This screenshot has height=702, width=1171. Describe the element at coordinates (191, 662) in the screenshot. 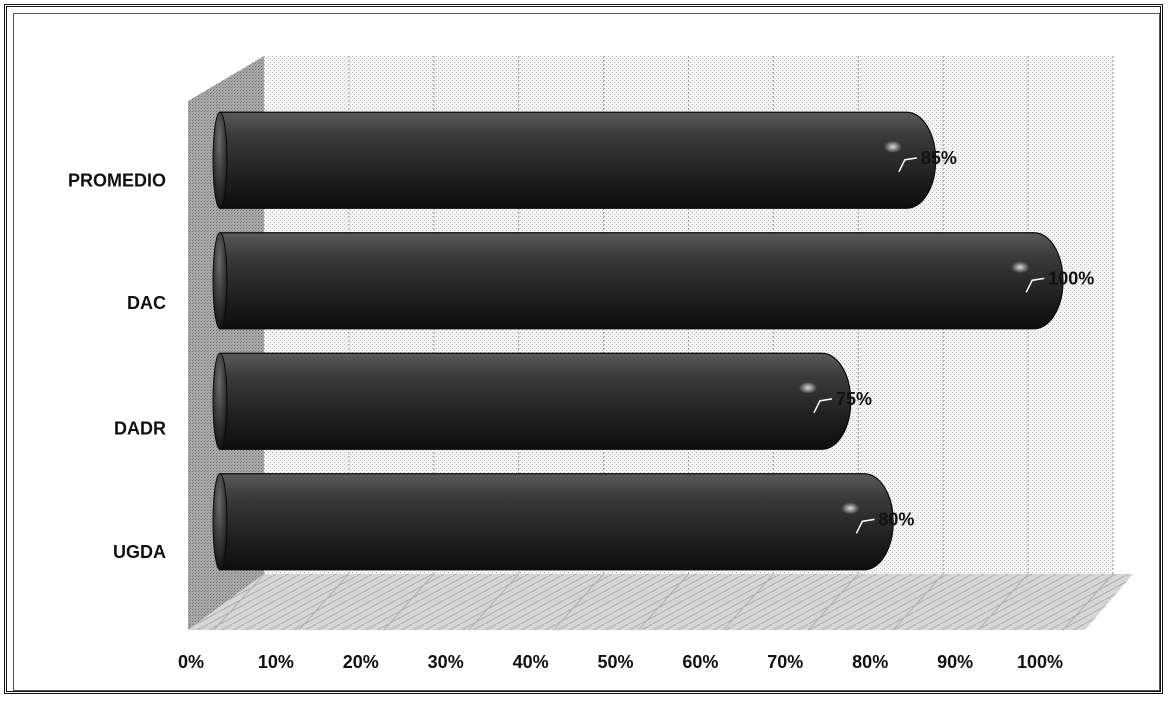

I see `x-tick-label: 0%` at that location.